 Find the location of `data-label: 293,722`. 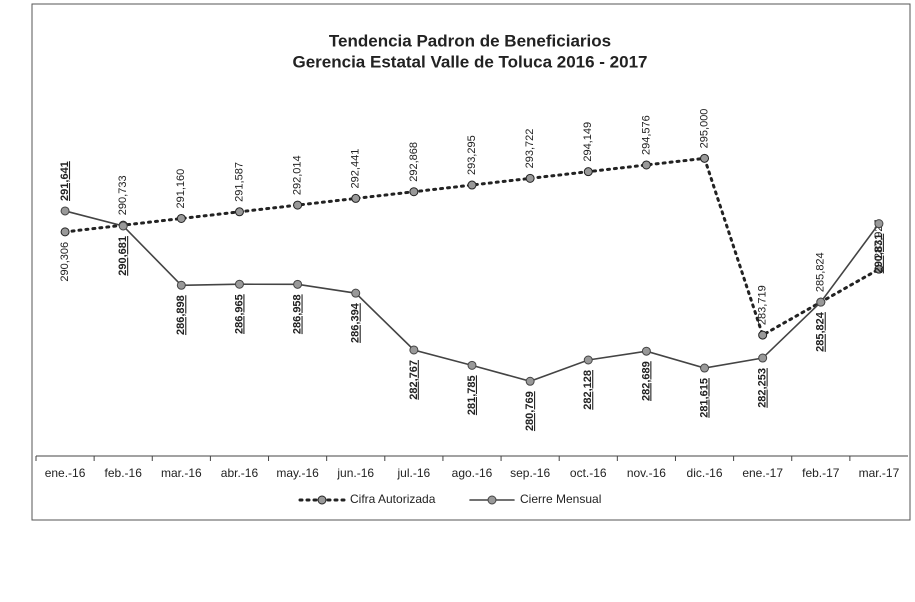

data-label: 293,722 is located at coordinates (530, 149).